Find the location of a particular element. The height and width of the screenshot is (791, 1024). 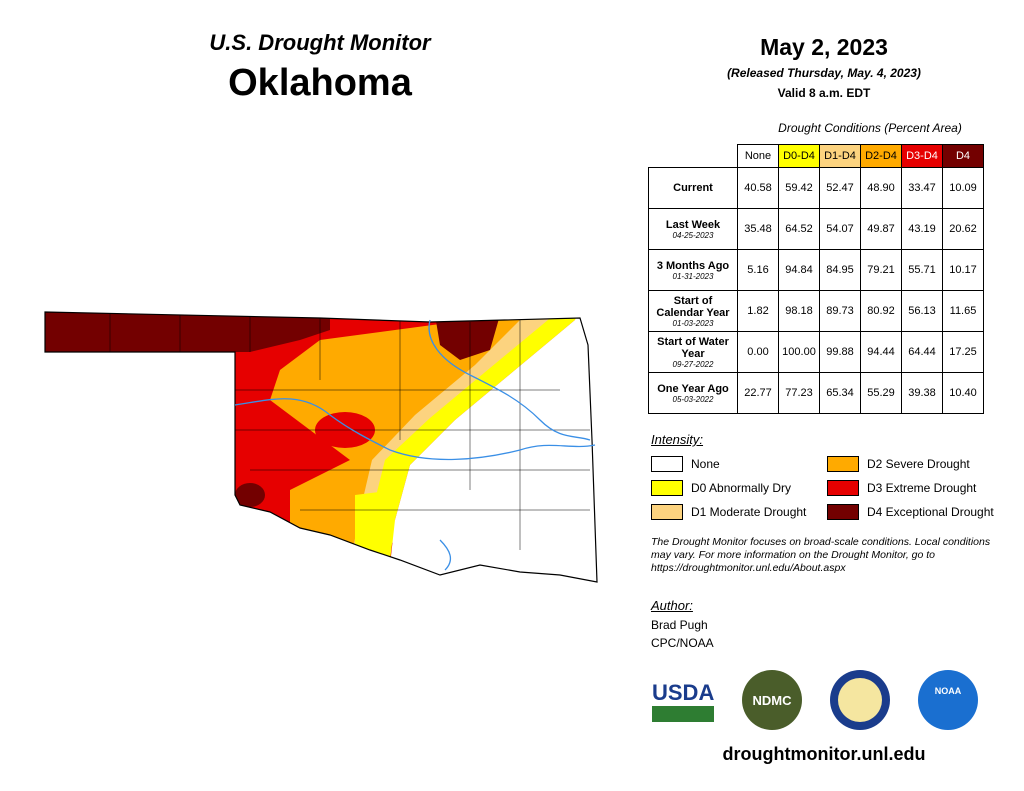

header-row: None D0-D4 D1-D4 D2-D4 D3-D4 D4 is located at coordinates (816, 156).